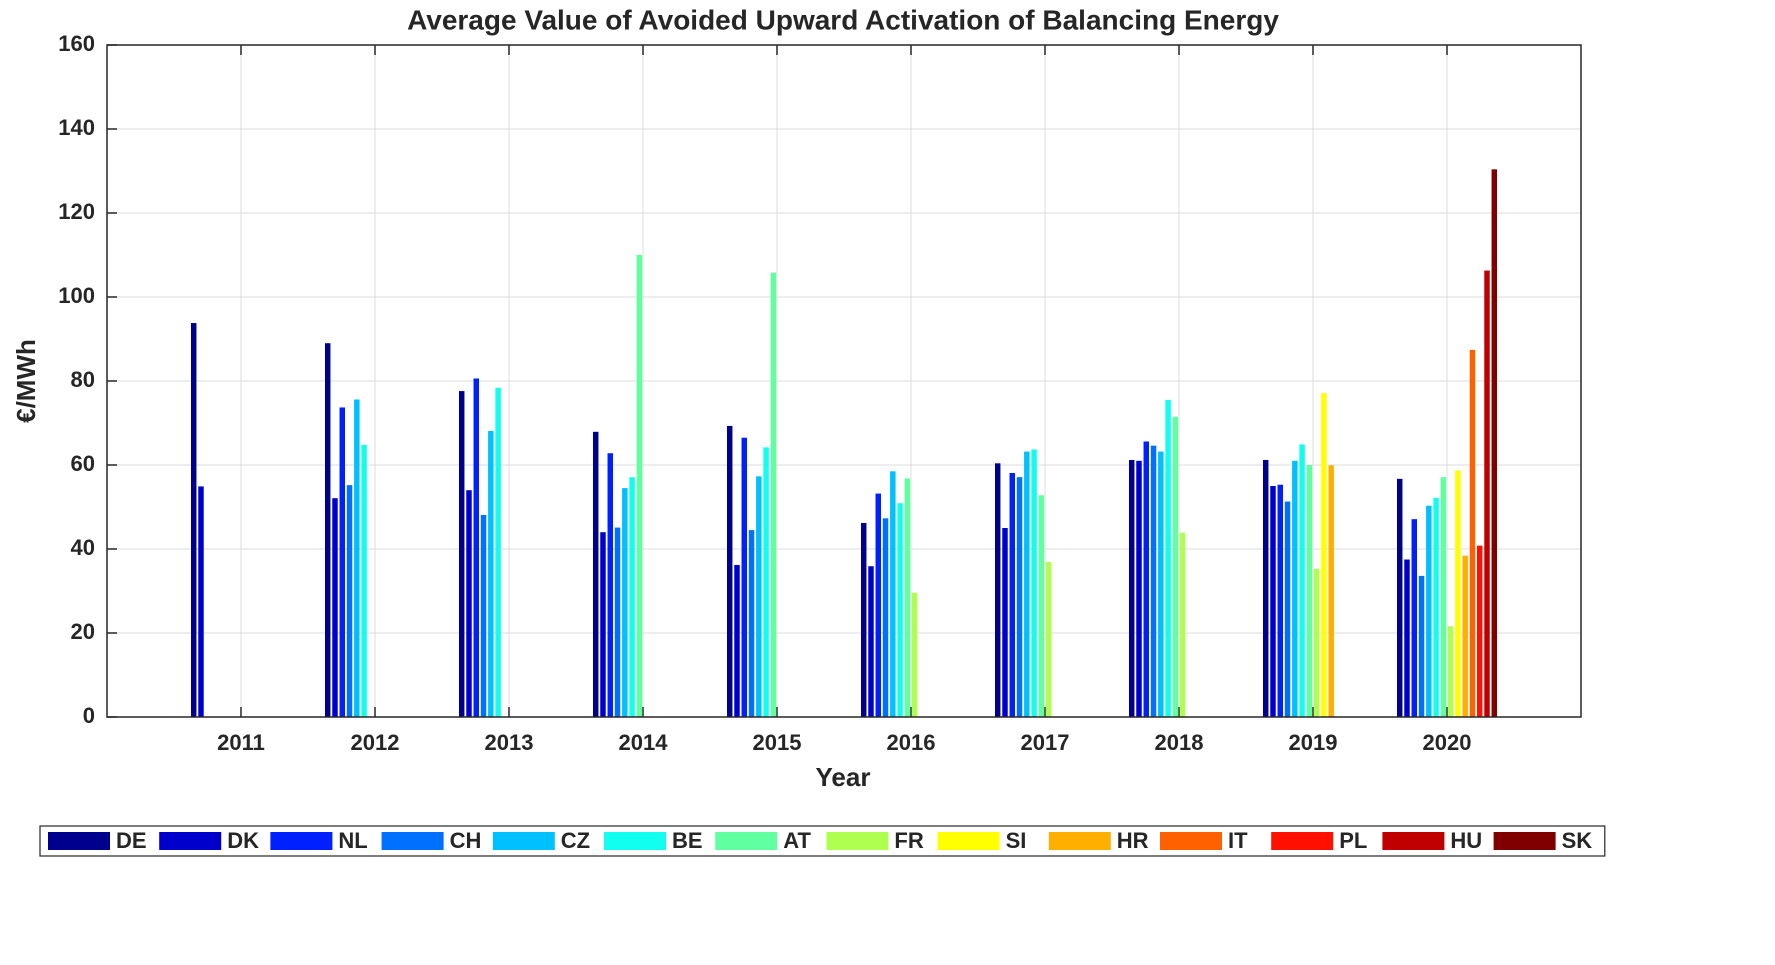 Image resolution: width=1775 pixels, height=965 pixels. Describe the element at coordinates (76, 127) in the screenshot. I see `y-tick-label: 140` at that location.